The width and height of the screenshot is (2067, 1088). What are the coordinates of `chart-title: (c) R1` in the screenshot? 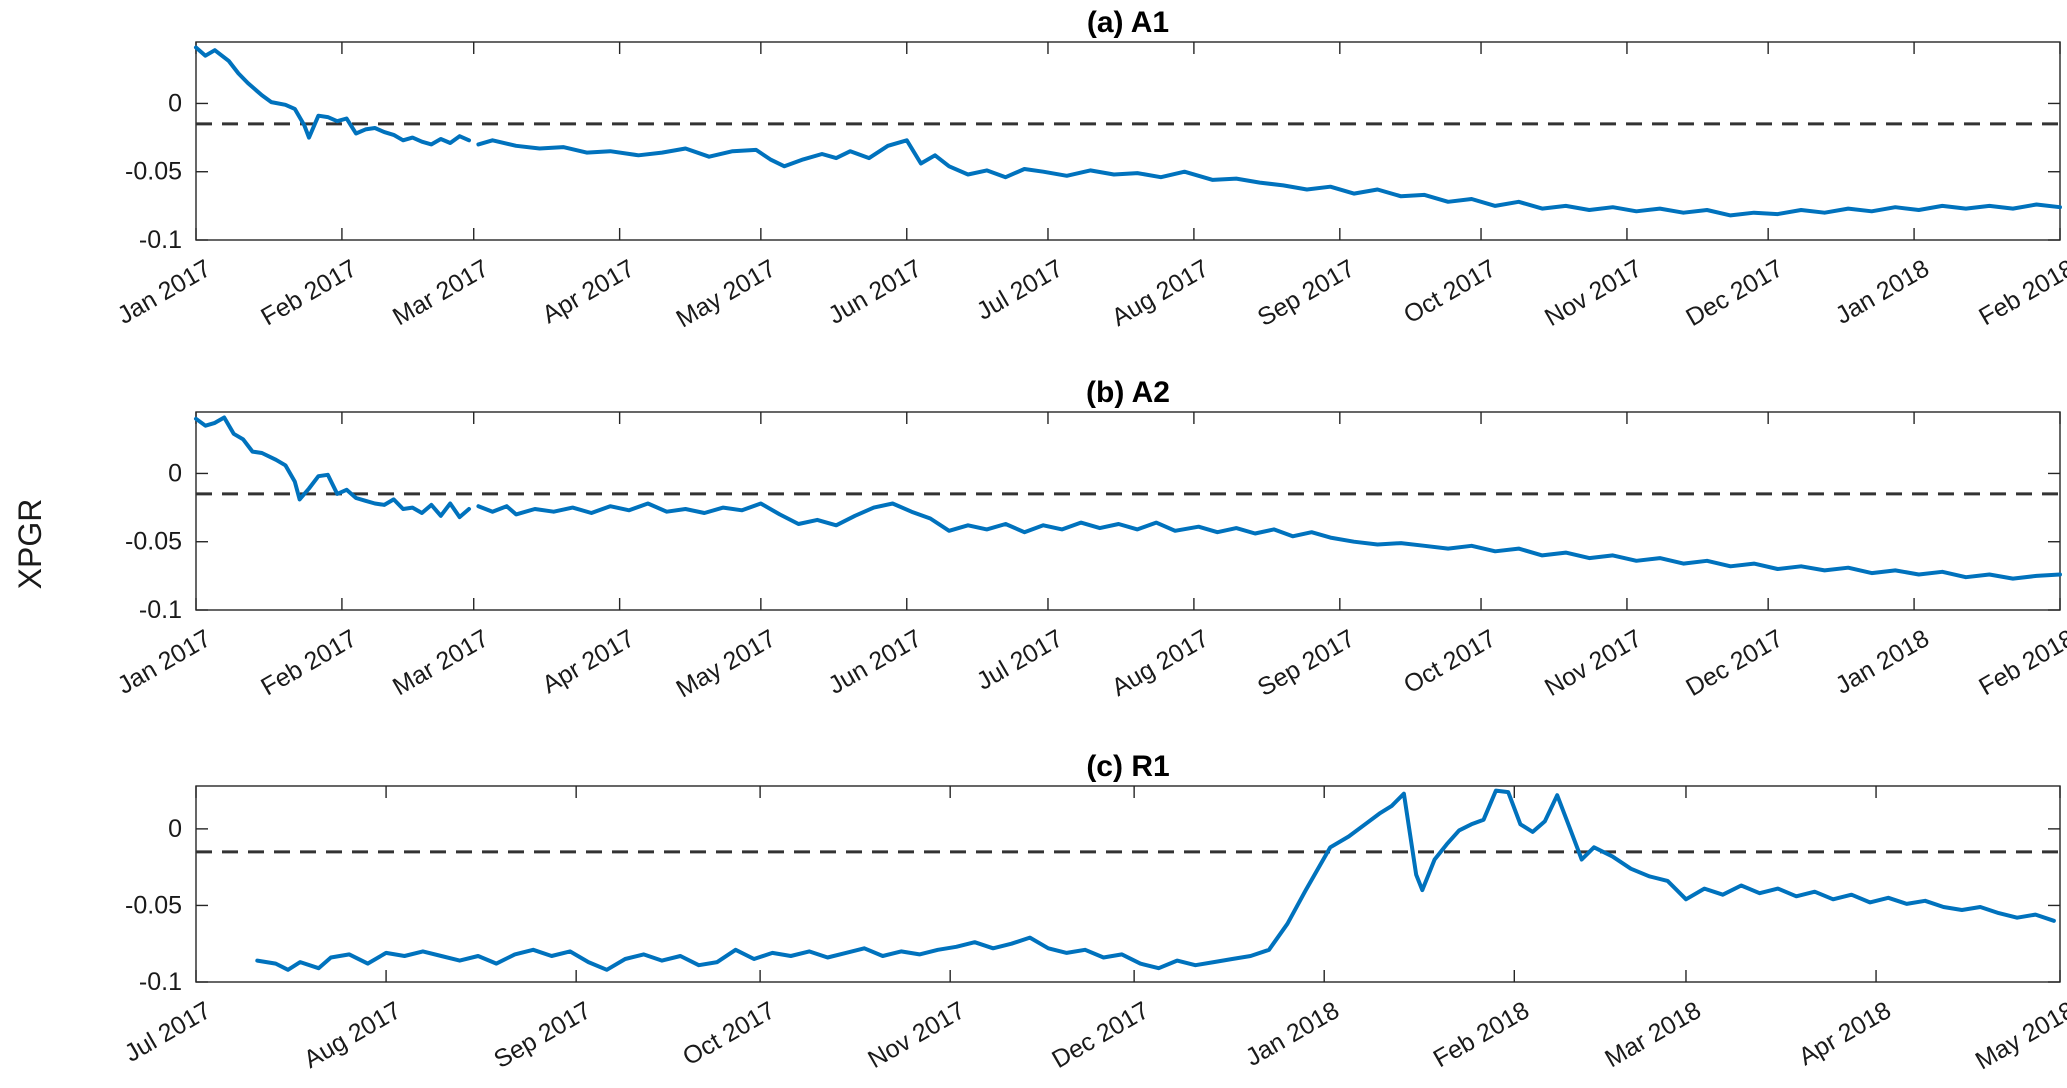 It's located at (1127, 766).